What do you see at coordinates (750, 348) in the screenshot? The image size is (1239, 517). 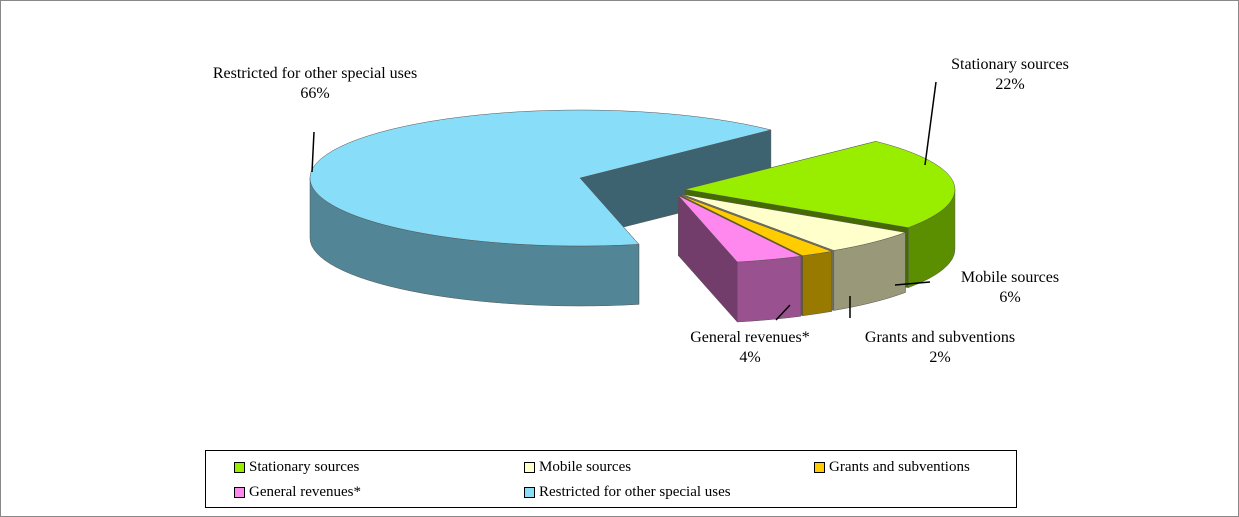 I see `data-label: General revenues* 4%` at bounding box center [750, 348].